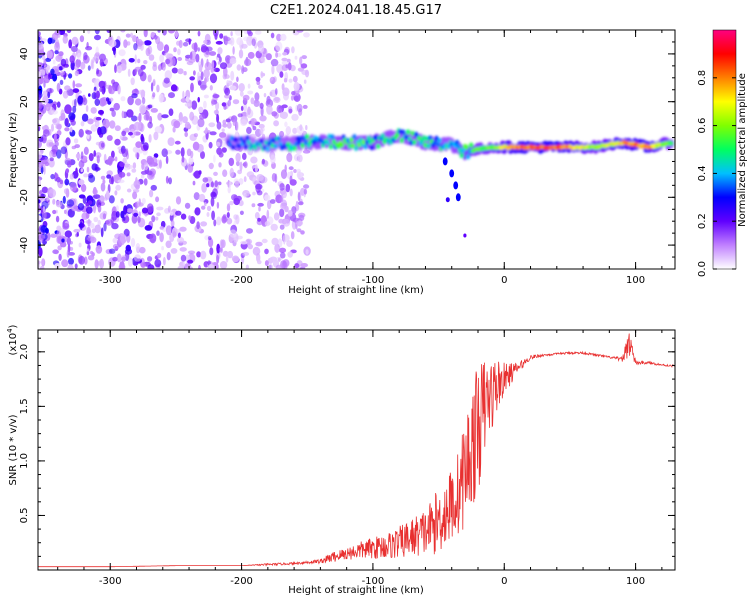  Describe the element at coordinates (24, 197) in the screenshot. I see `heatmap-y-tick-label: -20` at that location.